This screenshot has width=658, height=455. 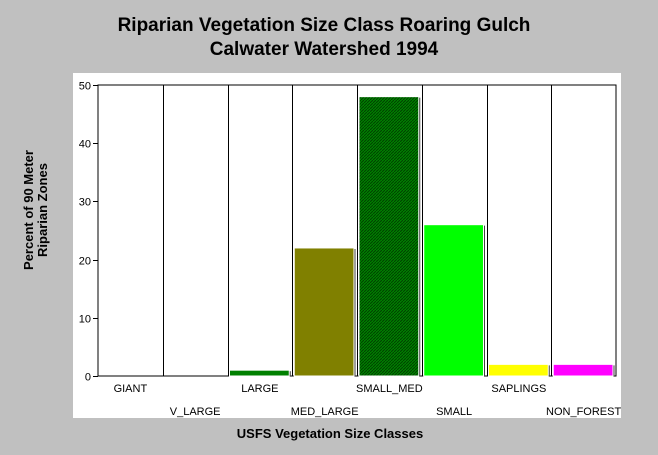 What do you see at coordinates (85, 262) in the screenshot?
I see `y-tick-label: 20` at bounding box center [85, 262].